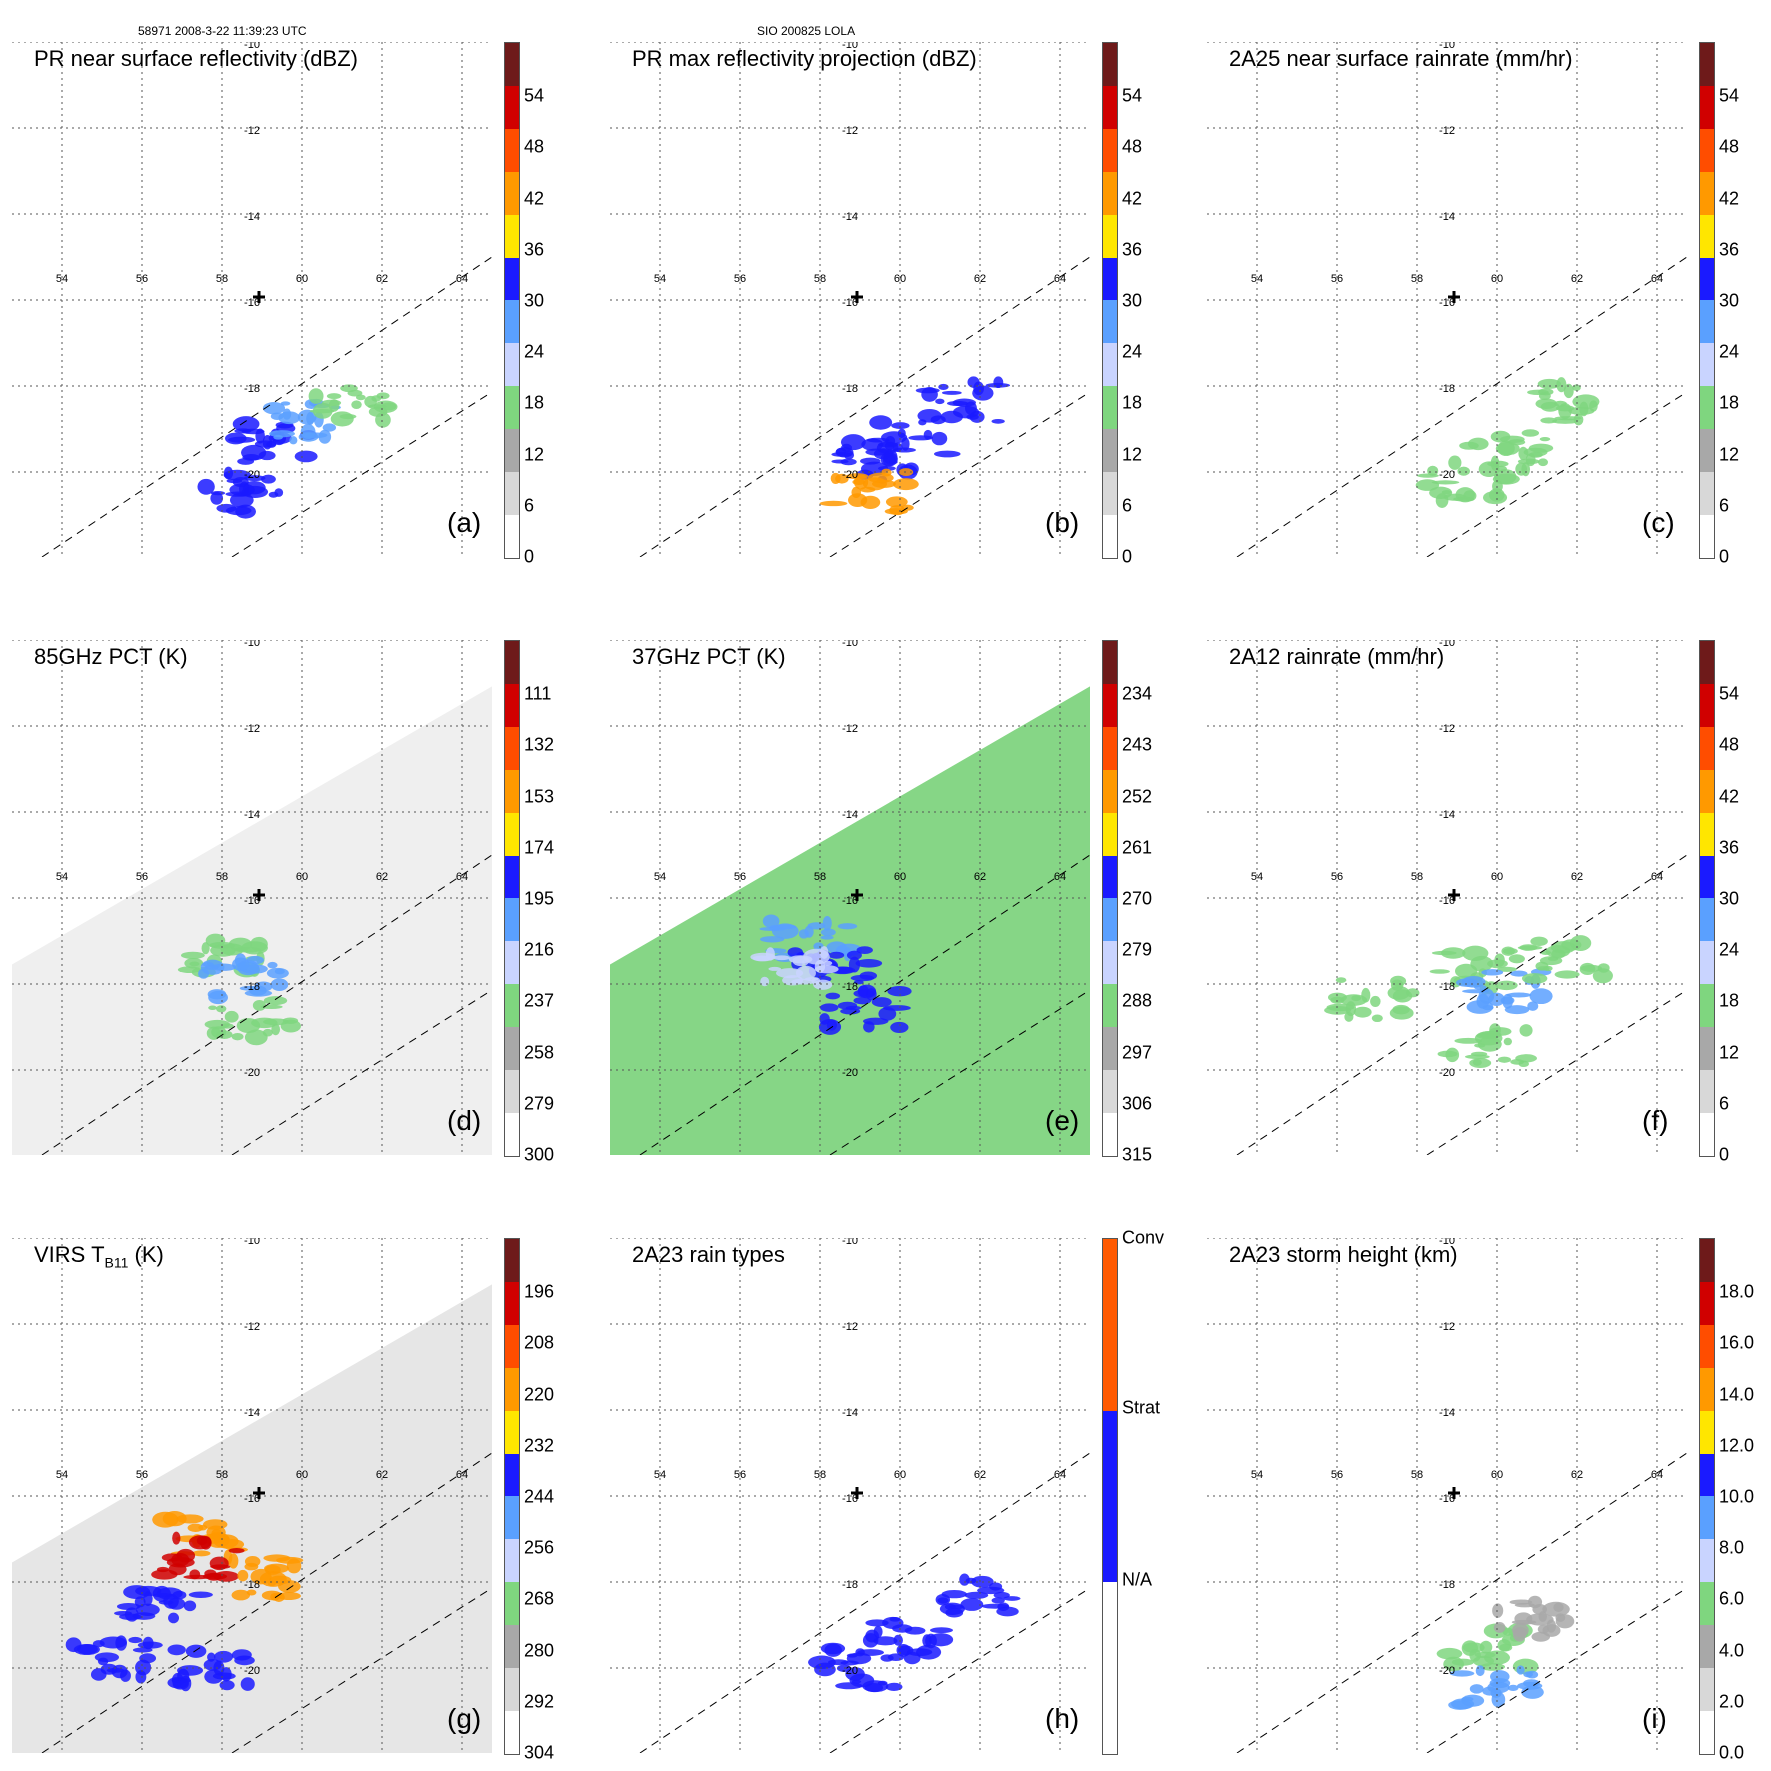 The image size is (1771, 1771). What do you see at coordinates (1729, 693) in the screenshot?
I see `colorbar-tick-label: 54` at bounding box center [1729, 693].